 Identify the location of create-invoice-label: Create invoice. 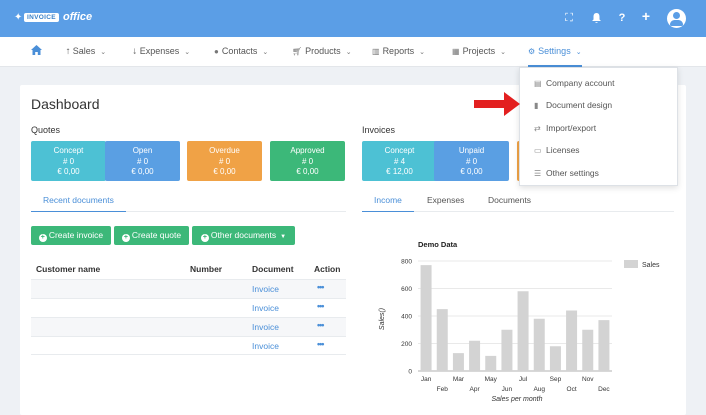
(76, 235).